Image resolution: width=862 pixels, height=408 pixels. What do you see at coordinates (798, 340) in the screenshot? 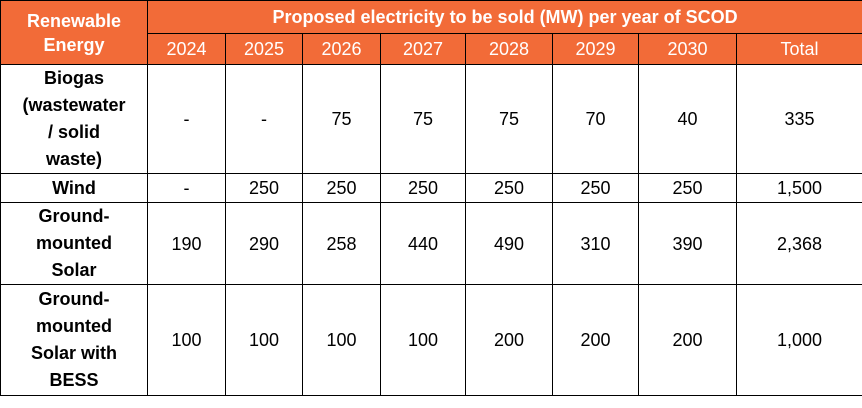
I see `total-cell: 1,000` at bounding box center [798, 340].